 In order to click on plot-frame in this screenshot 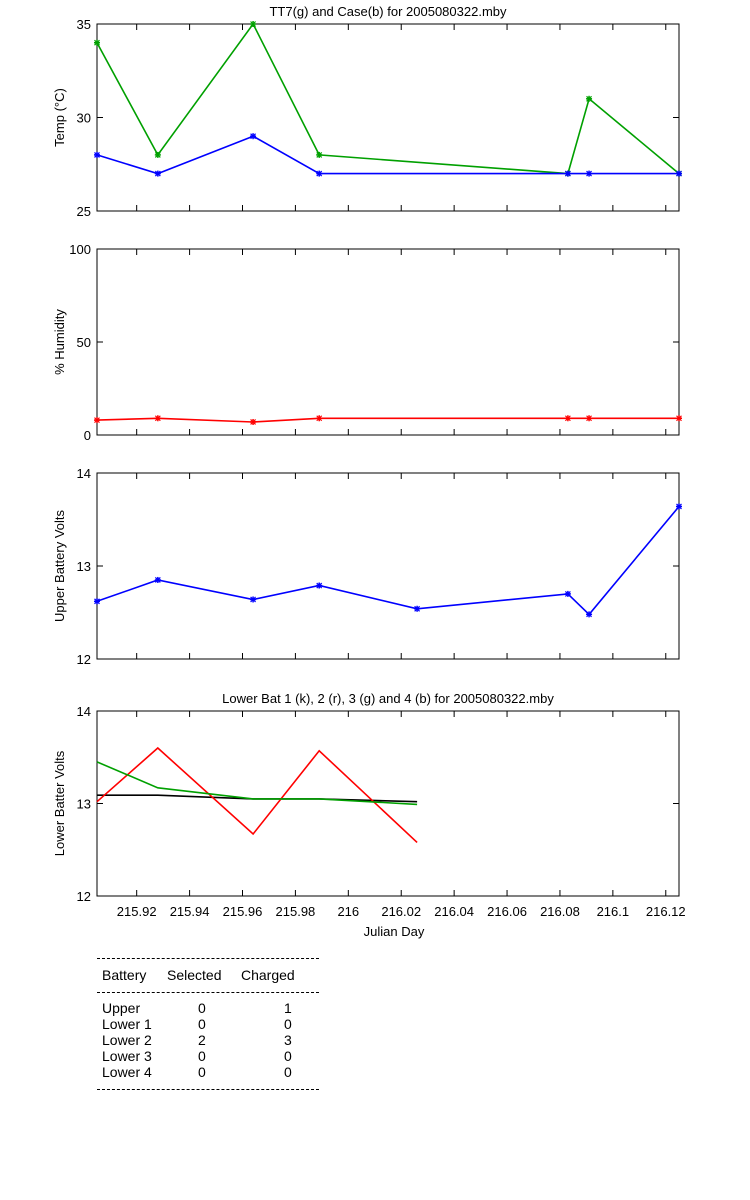, I will do `click(388, 342)`.